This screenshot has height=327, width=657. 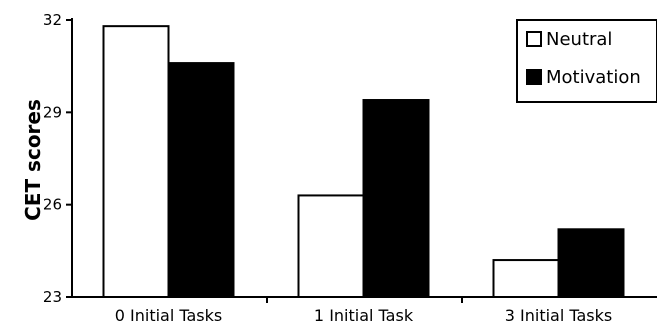 What do you see at coordinates (33, 160) in the screenshot?
I see `y-axis-label: CET scores` at bounding box center [33, 160].